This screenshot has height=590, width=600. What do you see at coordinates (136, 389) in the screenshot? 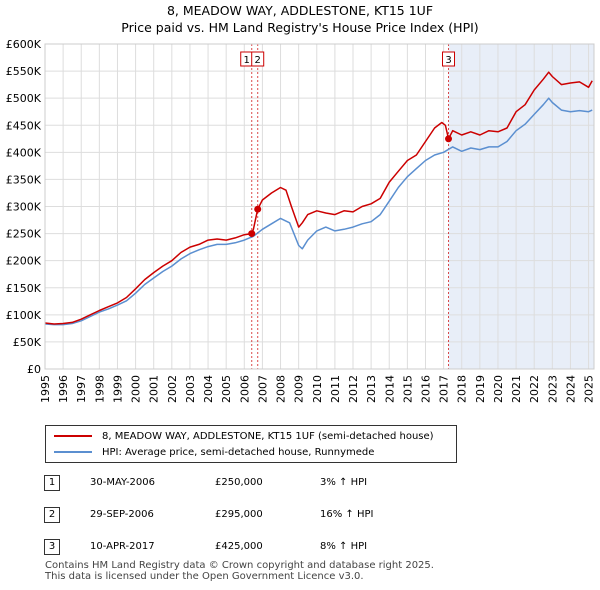
I see `x-tick-label: 2000` at bounding box center [136, 389].